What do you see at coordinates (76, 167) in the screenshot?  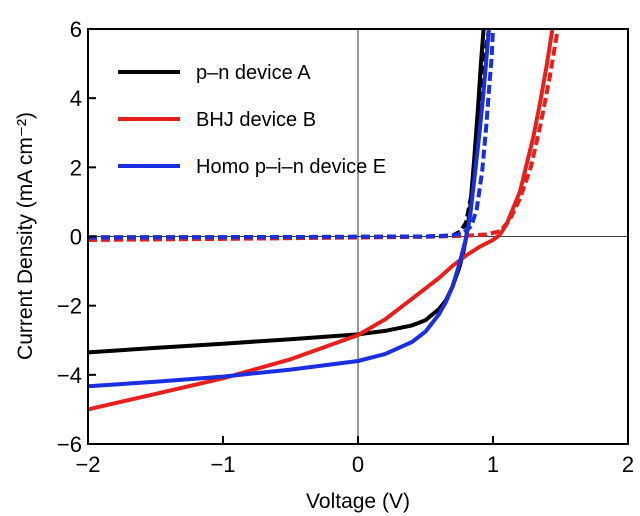 I see `y-tick-label: 2` at bounding box center [76, 167].